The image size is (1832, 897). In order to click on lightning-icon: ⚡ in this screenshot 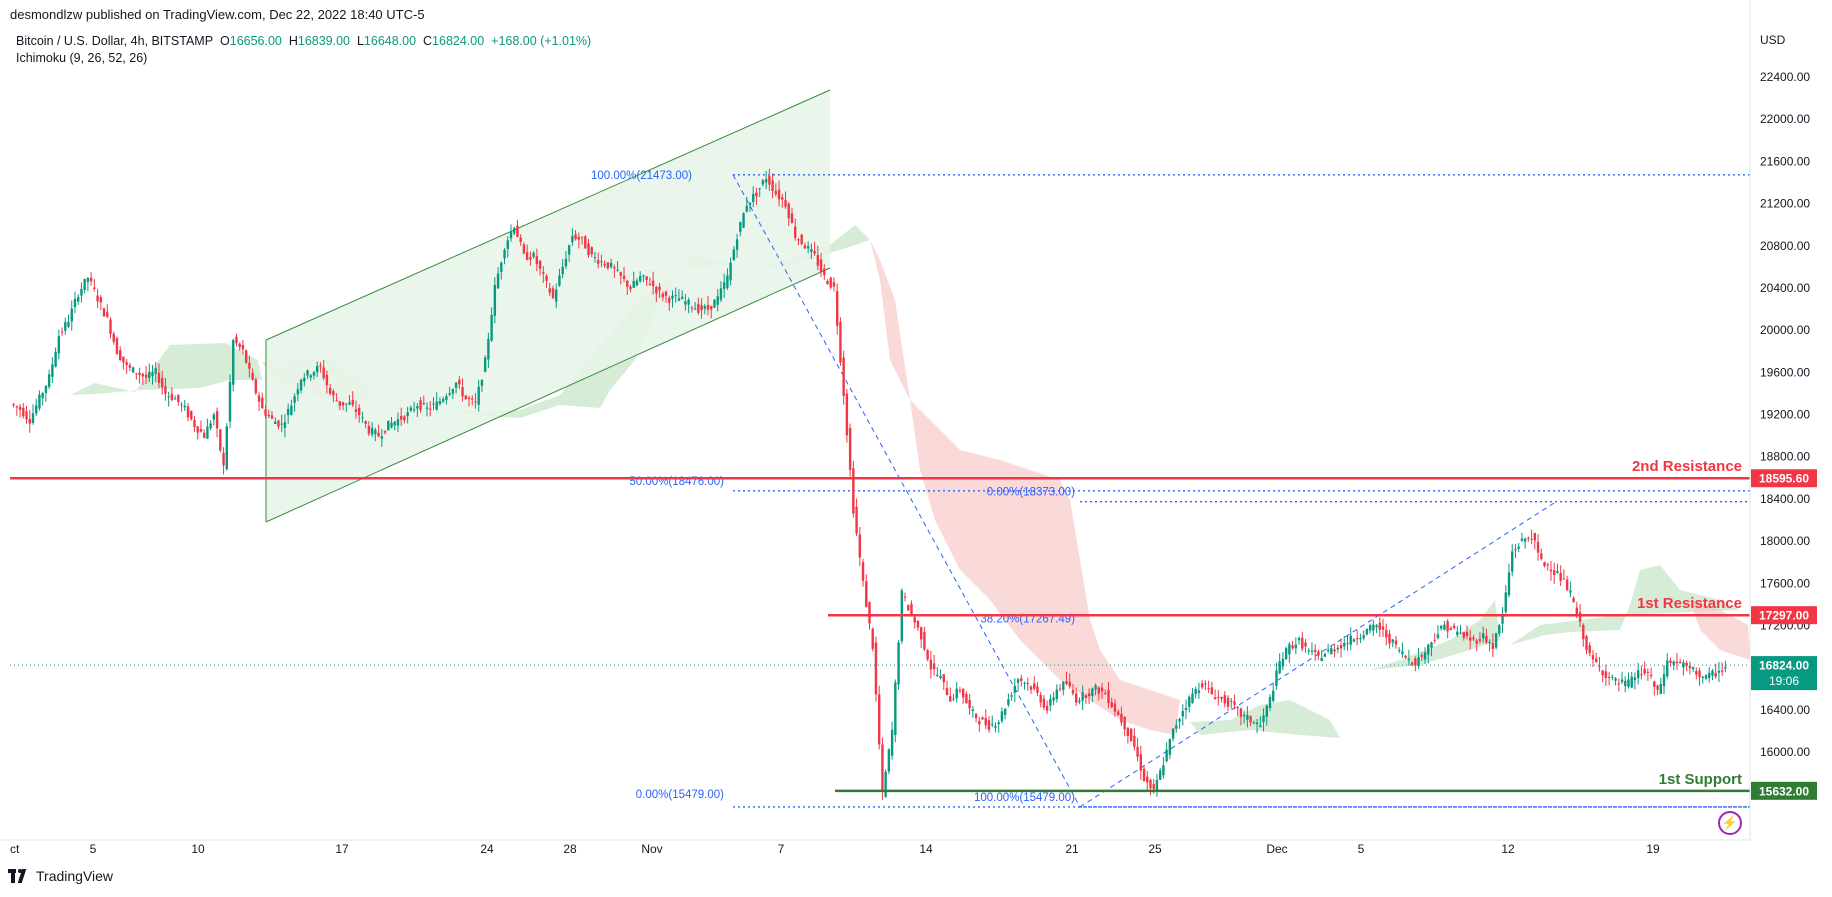, I will do `click(1730, 823)`.